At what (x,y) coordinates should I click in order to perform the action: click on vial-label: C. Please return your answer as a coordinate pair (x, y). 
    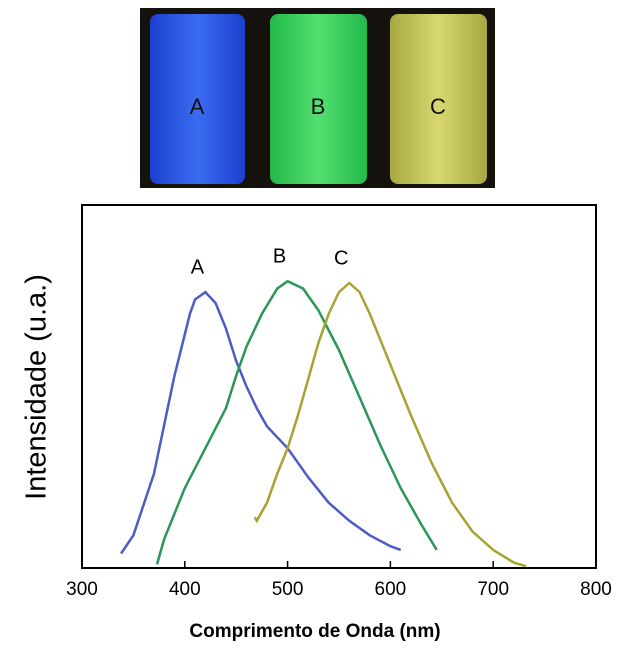
    Looking at the image, I should click on (438, 106).